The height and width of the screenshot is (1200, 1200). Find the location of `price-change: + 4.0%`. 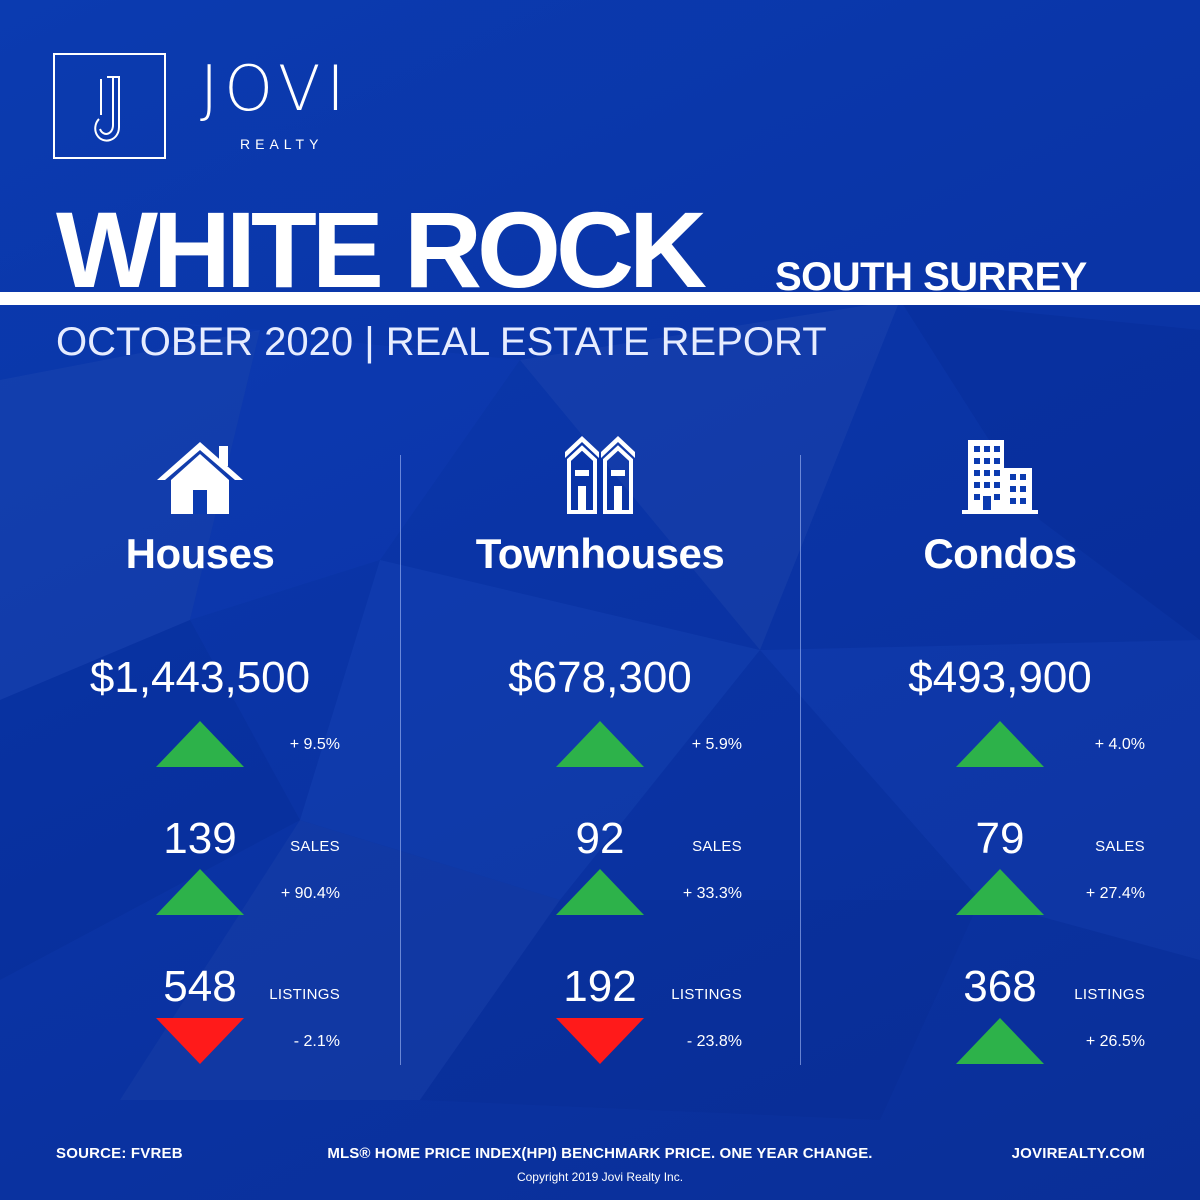

price-change: + 4.0% is located at coordinates (1119, 744).